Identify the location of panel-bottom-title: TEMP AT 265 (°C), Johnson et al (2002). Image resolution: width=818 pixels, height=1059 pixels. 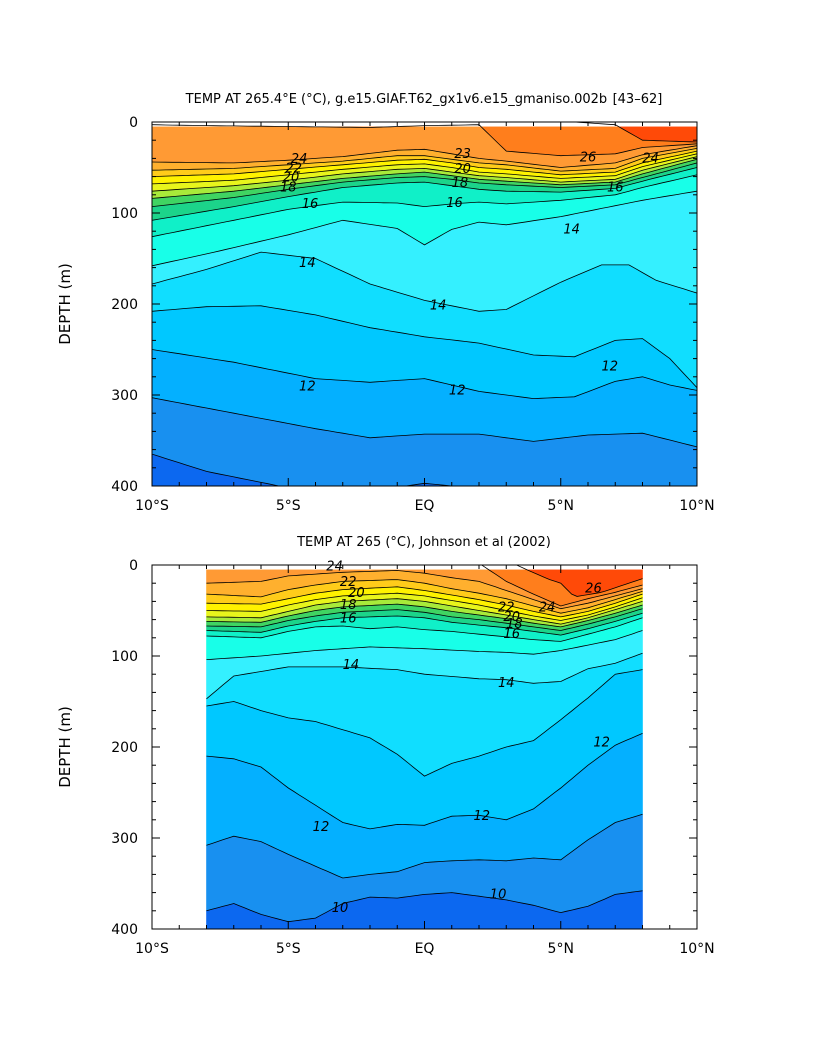
(423, 542).